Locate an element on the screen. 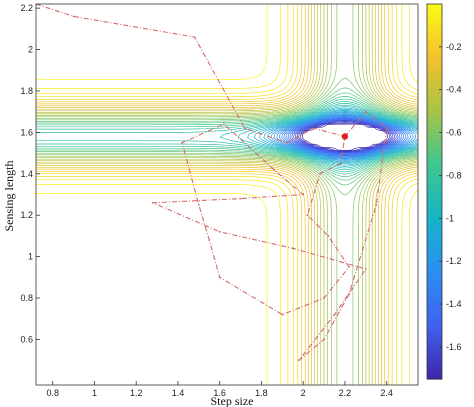  x-tick-label: 1.8 is located at coordinates (261, 393).